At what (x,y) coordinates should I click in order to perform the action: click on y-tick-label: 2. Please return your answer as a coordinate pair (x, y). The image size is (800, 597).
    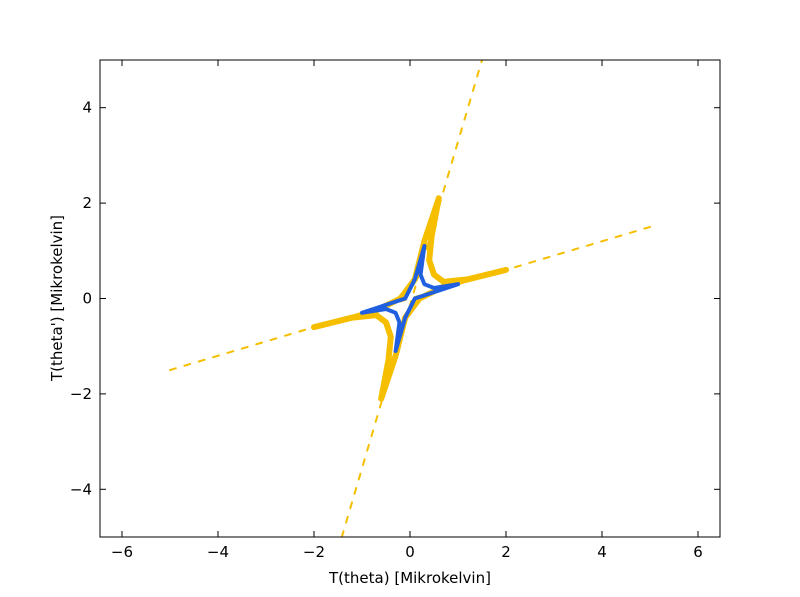
    Looking at the image, I should click on (87, 203).